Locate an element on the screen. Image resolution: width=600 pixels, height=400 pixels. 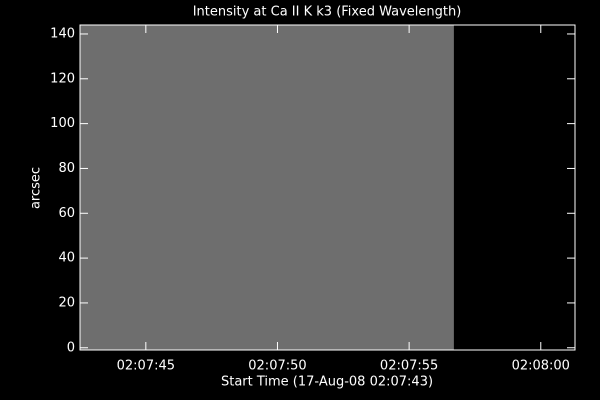
y-tick-label: 100 is located at coordinates (62, 123).